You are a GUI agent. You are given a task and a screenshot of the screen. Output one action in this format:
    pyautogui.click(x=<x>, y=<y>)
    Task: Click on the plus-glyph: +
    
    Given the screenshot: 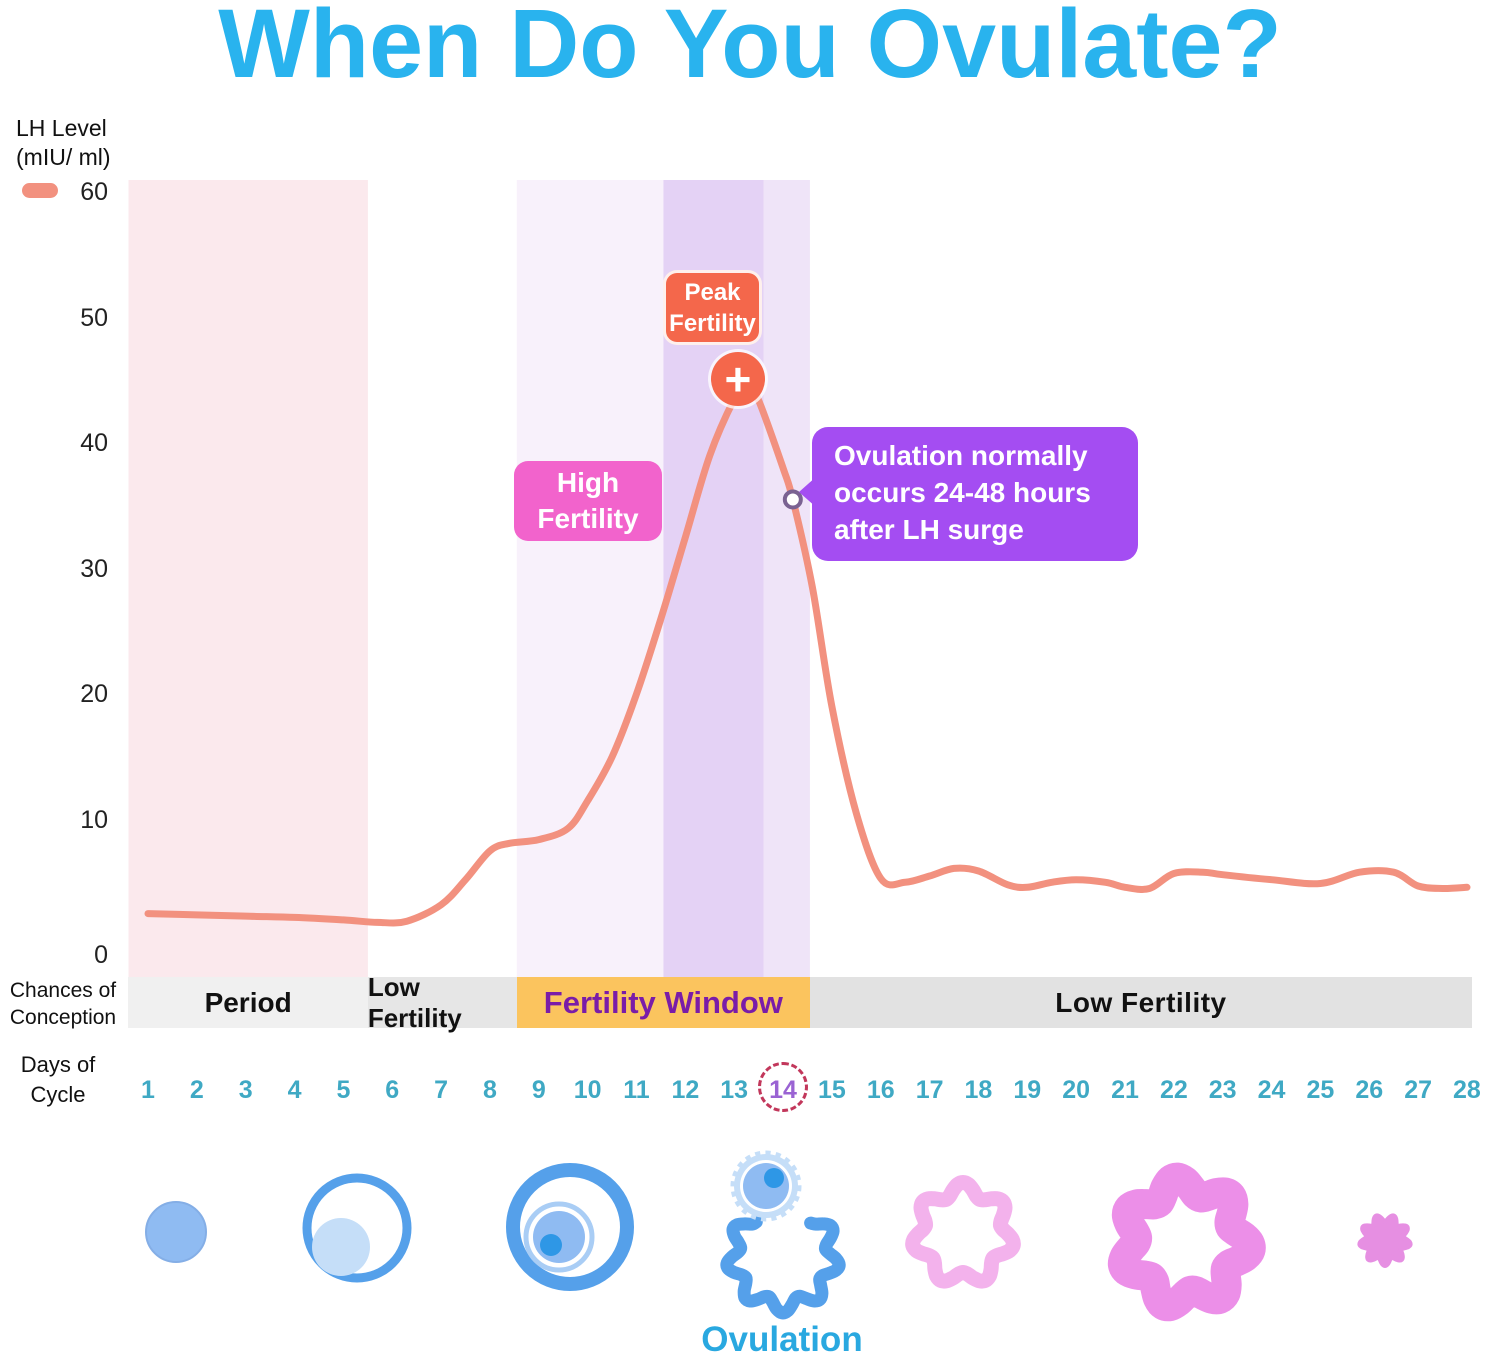 What is the action you would take?
    pyautogui.click(x=738, y=378)
    